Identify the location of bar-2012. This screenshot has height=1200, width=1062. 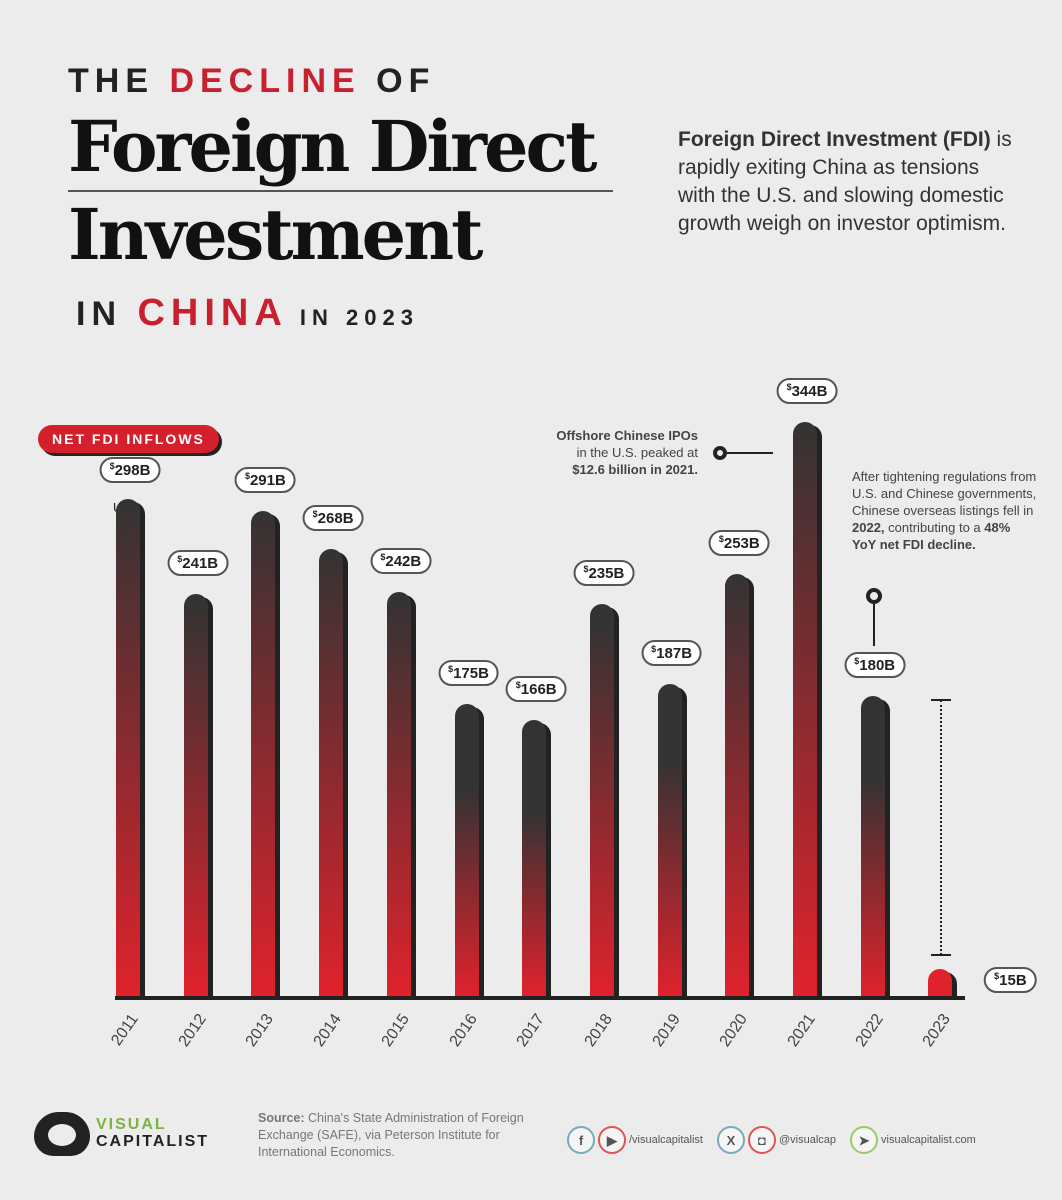
(195, 795).